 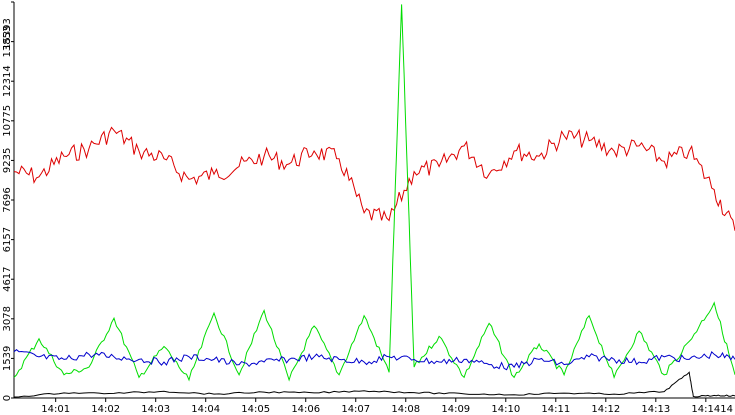 What do you see at coordinates (7, 358) in the screenshot?
I see `y-tick-label: 1539` at bounding box center [7, 358].